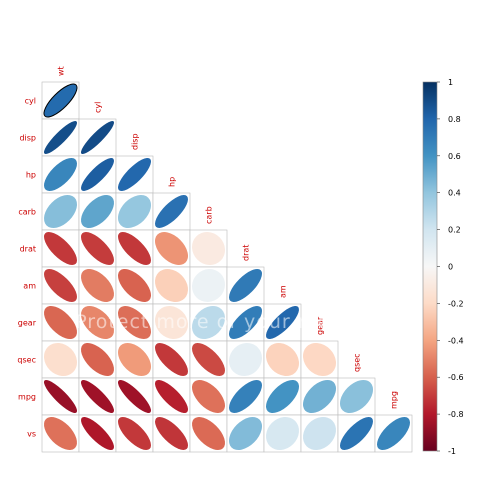 This screenshot has width=480, height=480. I want to click on colorbar-tick-label: -0.6, so click(456, 377).